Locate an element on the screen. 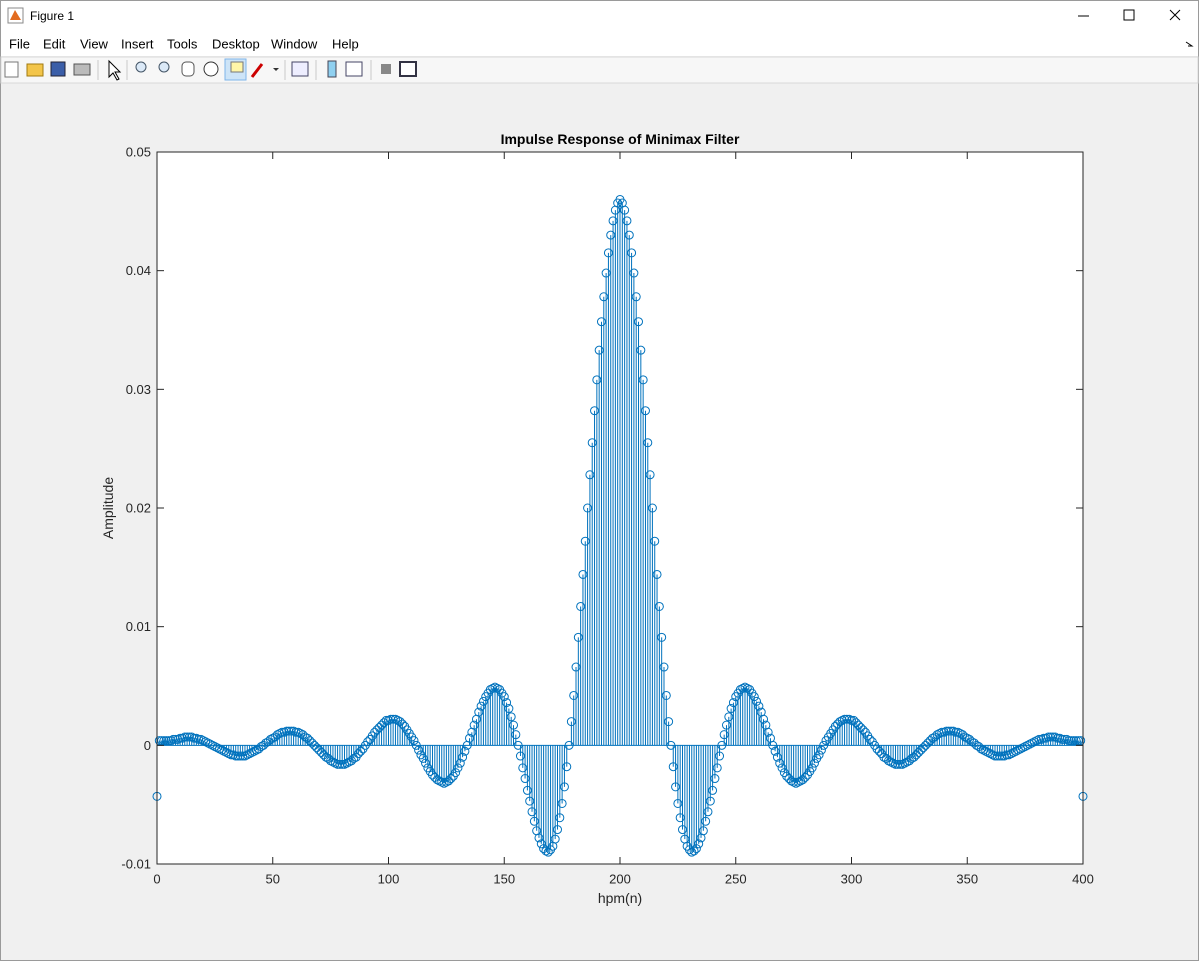 The image size is (1199, 961). tool-zoom-out is located at coordinates (164, 67).